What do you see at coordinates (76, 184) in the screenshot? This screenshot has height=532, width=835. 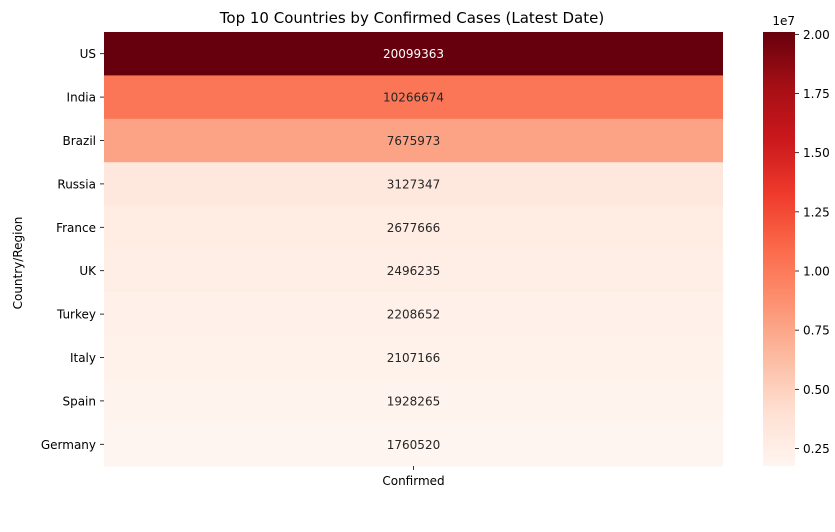 I see `y-tick-label: Russia` at bounding box center [76, 184].